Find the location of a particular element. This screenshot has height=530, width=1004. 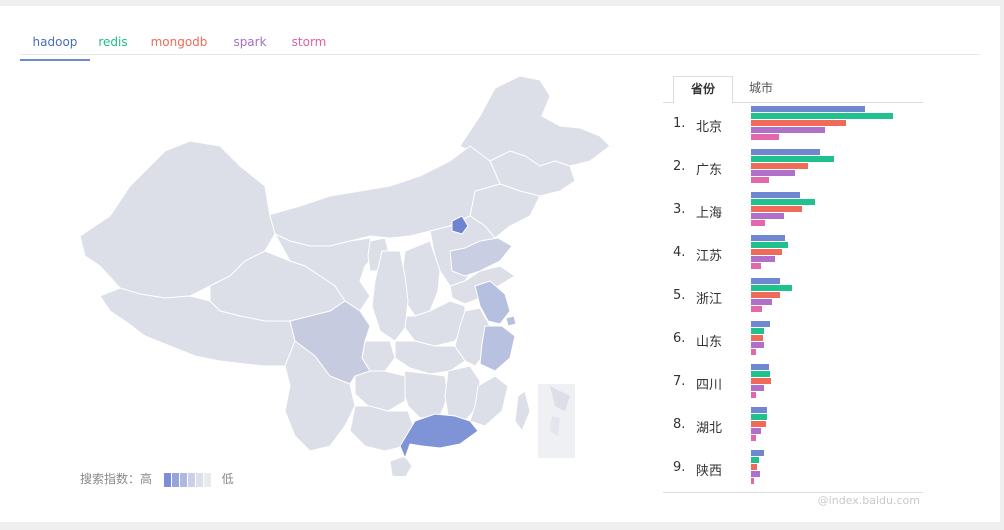

map-highlights is located at coordinates (403, 337).